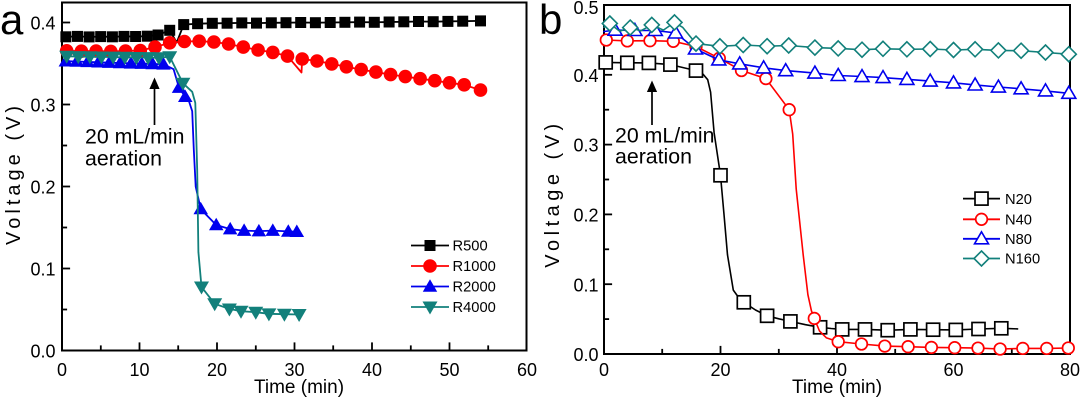  What do you see at coordinates (474, 308) in the screenshot?
I see `svg-text: R4000` at bounding box center [474, 308].